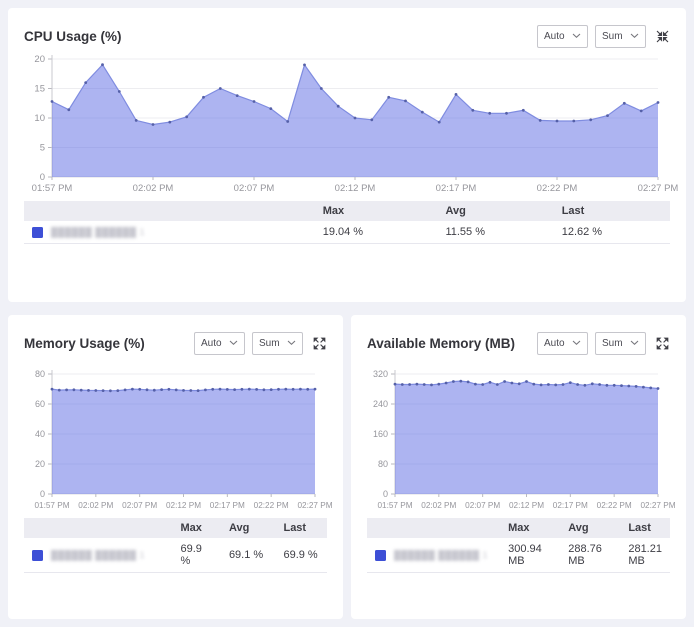 Image resolution: width=694 pixels, height=627 pixels. I want to click on last-value: 281.21 MB, so click(645, 555).